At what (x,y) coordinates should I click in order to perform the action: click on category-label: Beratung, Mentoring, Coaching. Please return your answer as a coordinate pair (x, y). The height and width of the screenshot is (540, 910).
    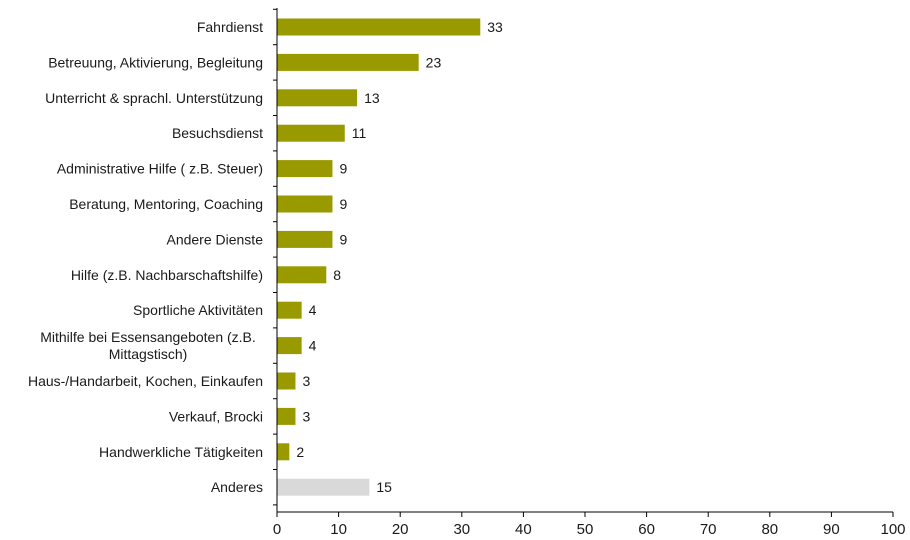
    Looking at the image, I should click on (166, 204).